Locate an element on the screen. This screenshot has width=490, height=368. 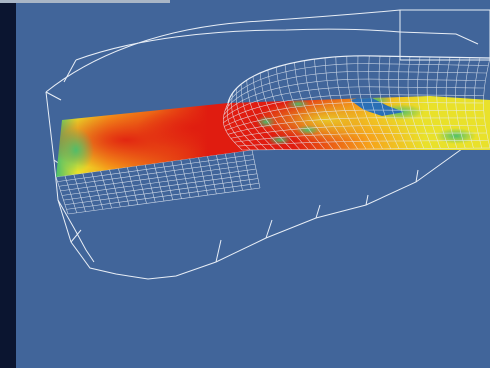
left-side-bar is located at coordinates (8, 184).